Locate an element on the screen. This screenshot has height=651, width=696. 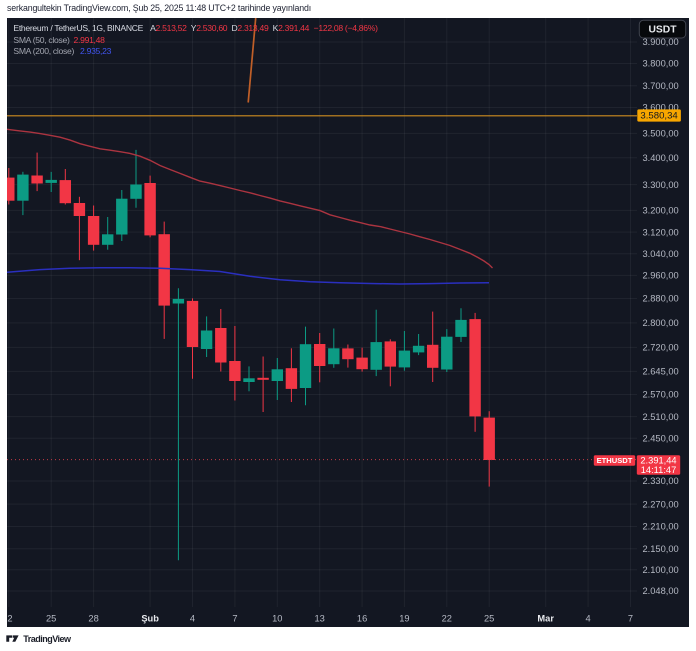
svg-text: 28 is located at coordinates (93, 619).